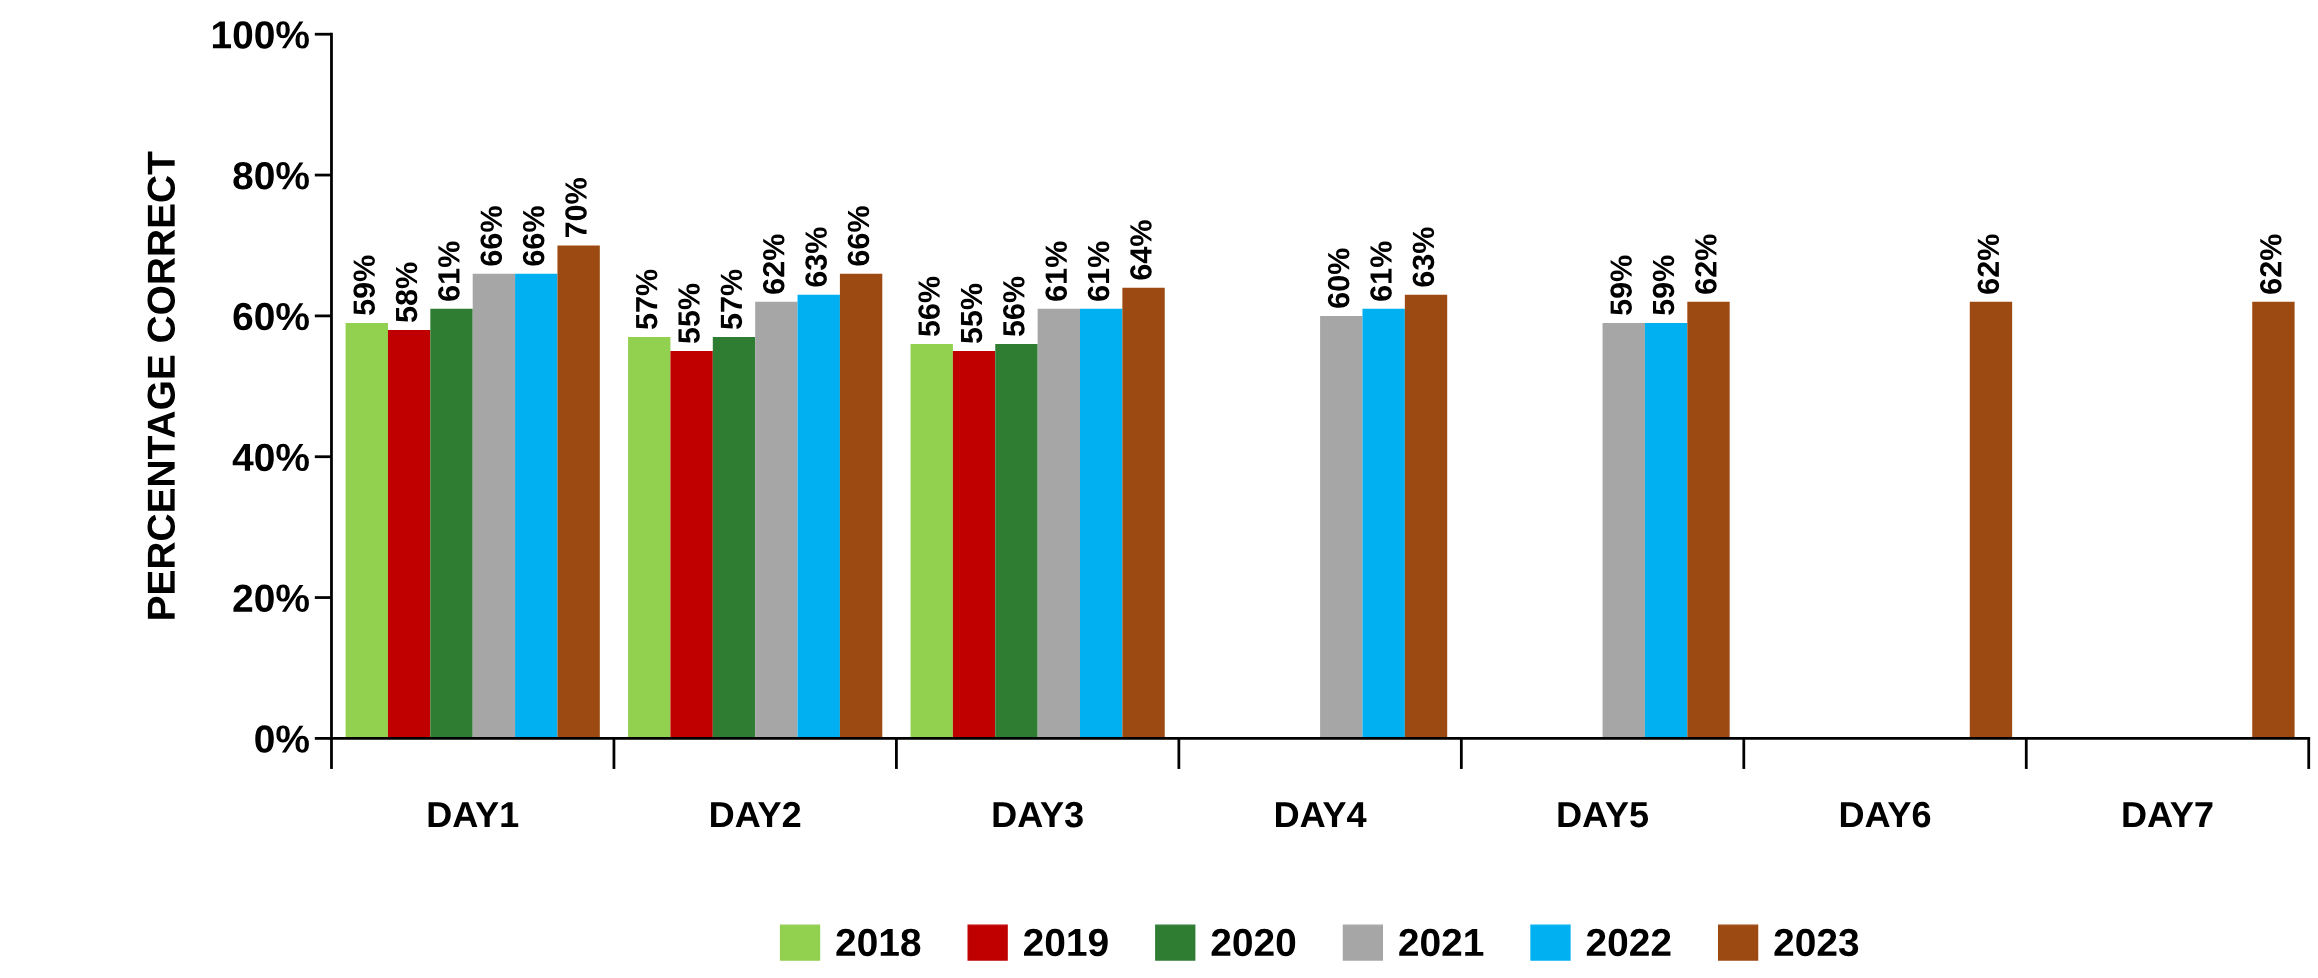 Image resolution: width=2318 pixels, height=978 pixels. I want to click on x-tick-label: DAY7, so click(2168, 815).